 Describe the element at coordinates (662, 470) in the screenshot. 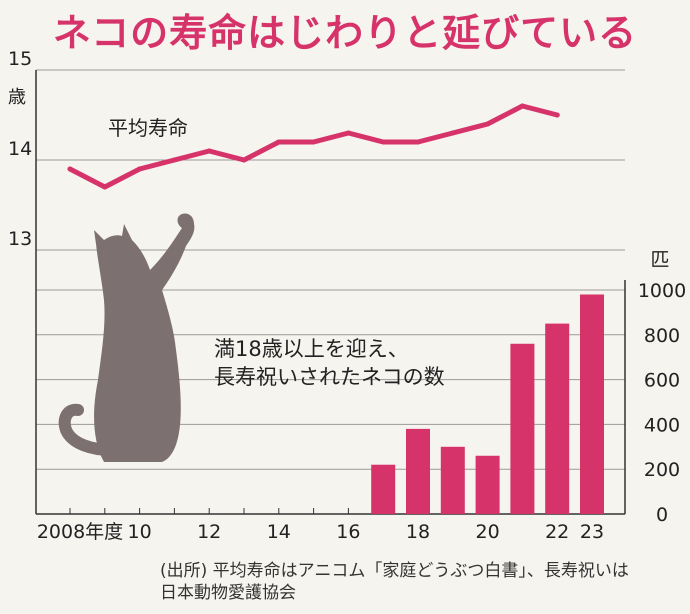

I see `bar-y-tick-label: 200` at that location.